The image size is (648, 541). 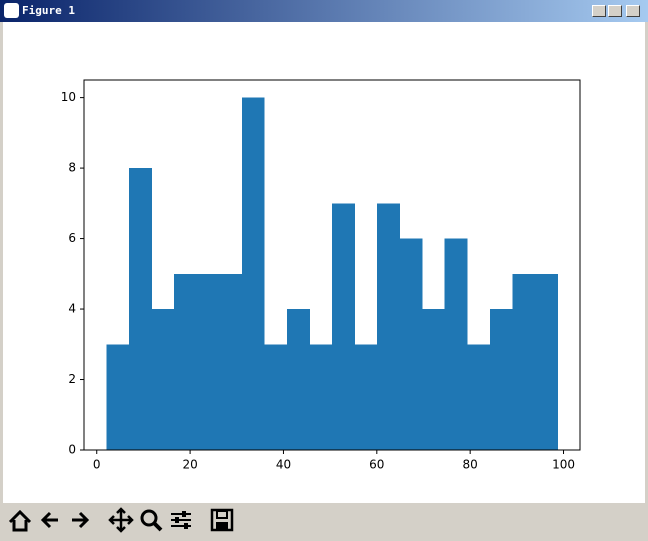 I want to click on title-bar: Figure 1, so click(x=324, y=11).